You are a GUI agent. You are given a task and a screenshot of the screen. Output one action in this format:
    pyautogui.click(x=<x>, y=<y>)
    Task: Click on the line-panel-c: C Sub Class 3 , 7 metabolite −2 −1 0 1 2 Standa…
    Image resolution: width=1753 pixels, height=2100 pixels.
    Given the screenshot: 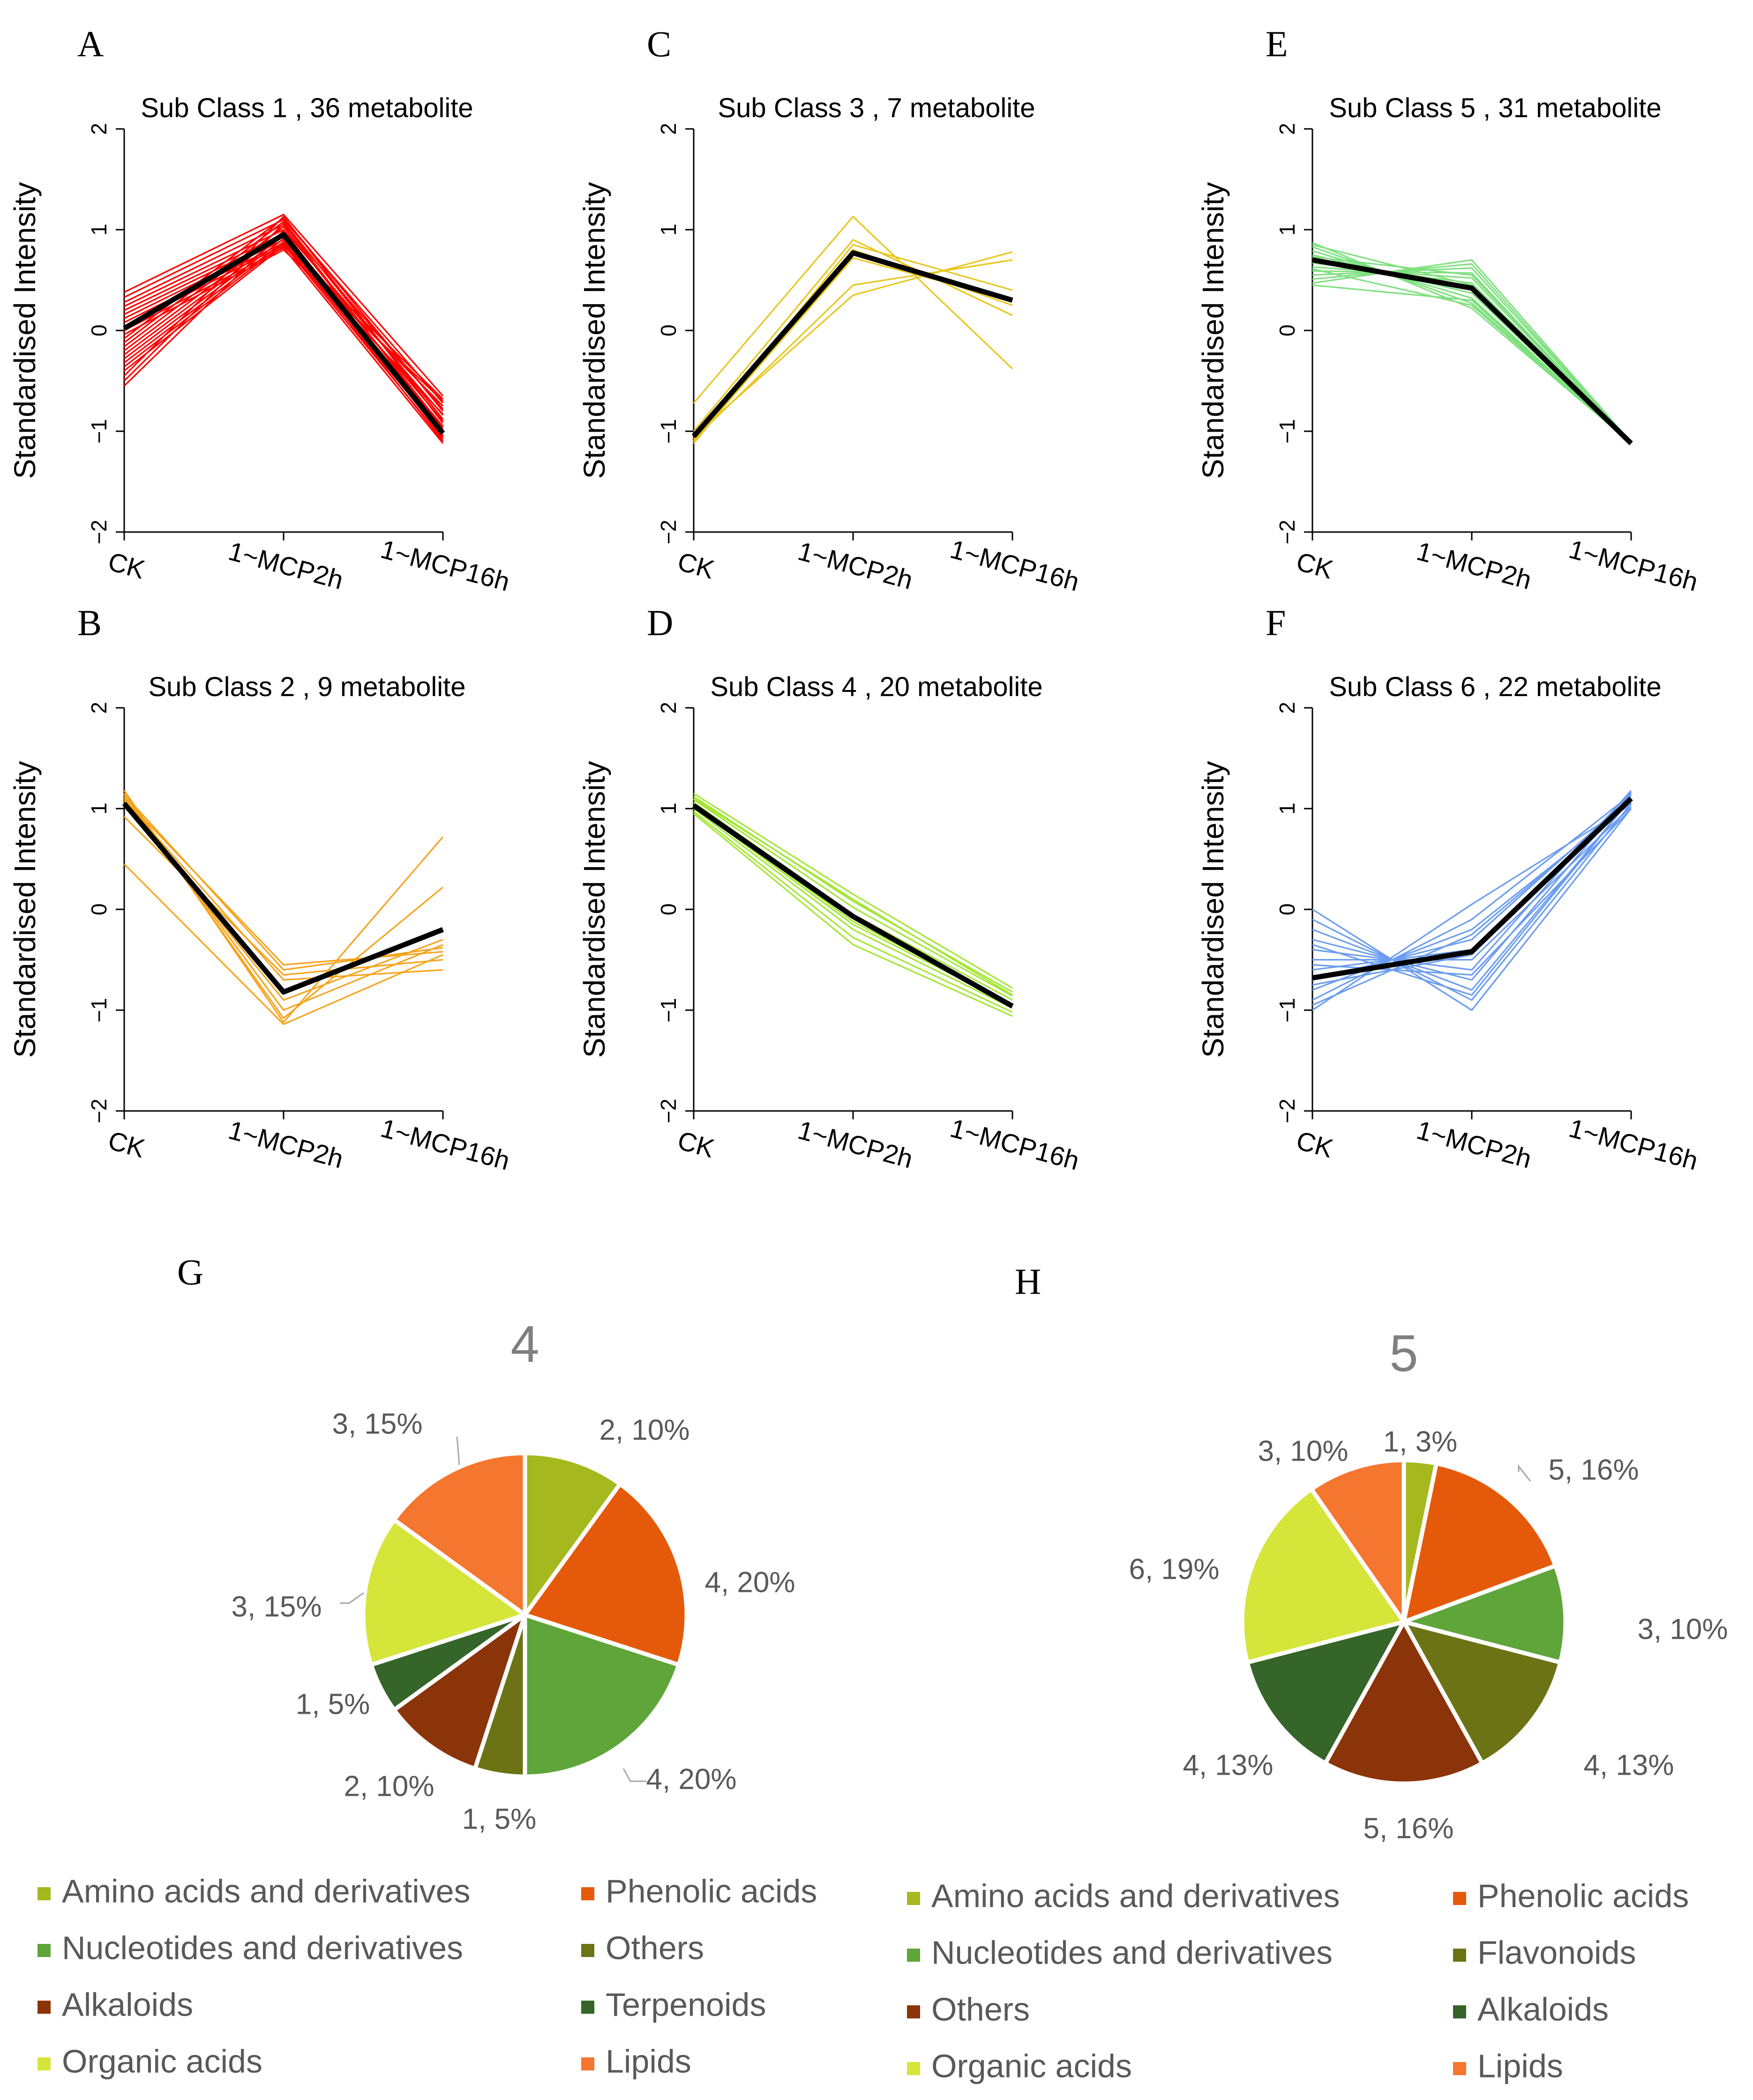 What is the action you would take?
    pyautogui.click(x=829, y=310)
    